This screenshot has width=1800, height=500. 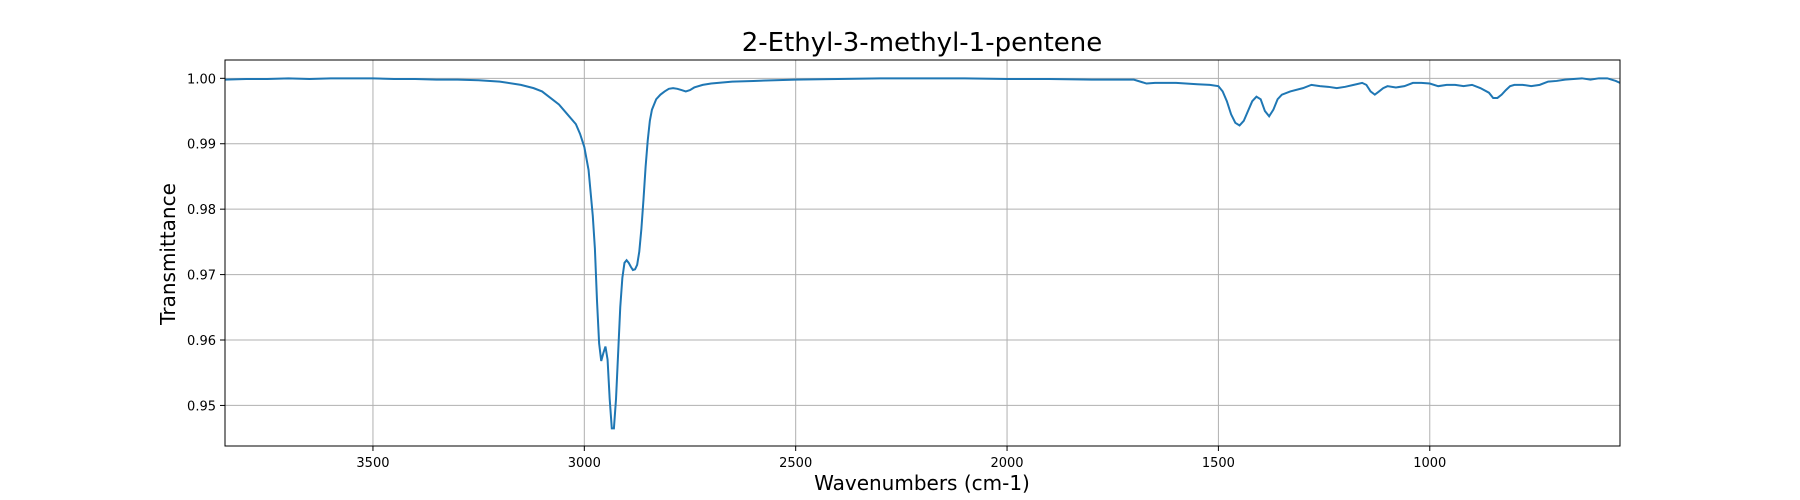 I want to click on y-tick-label: 1.00, so click(x=201, y=79).